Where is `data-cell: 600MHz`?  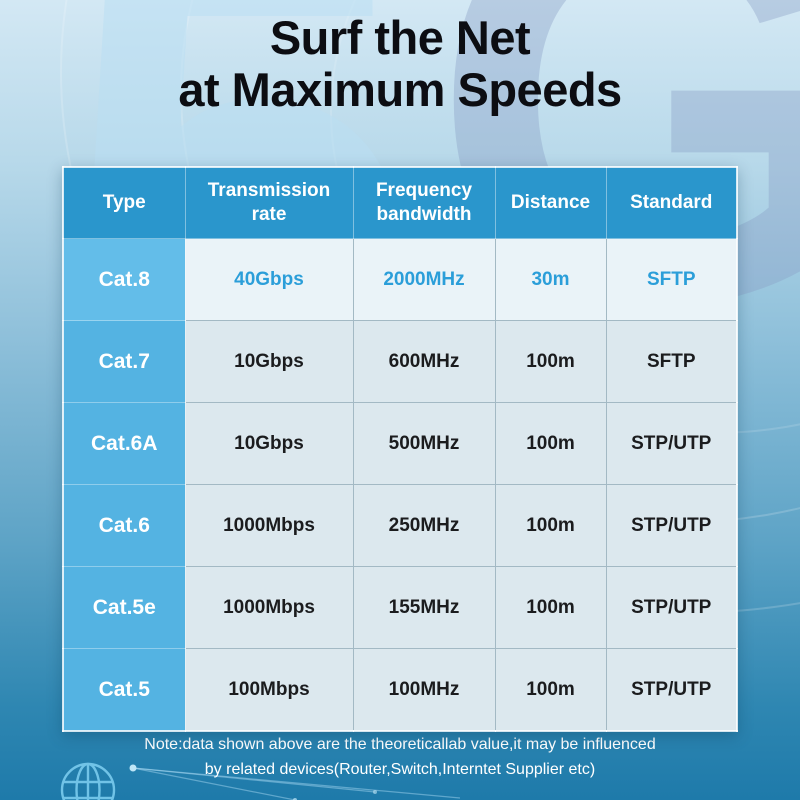 data-cell: 600MHz is located at coordinates (424, 361).